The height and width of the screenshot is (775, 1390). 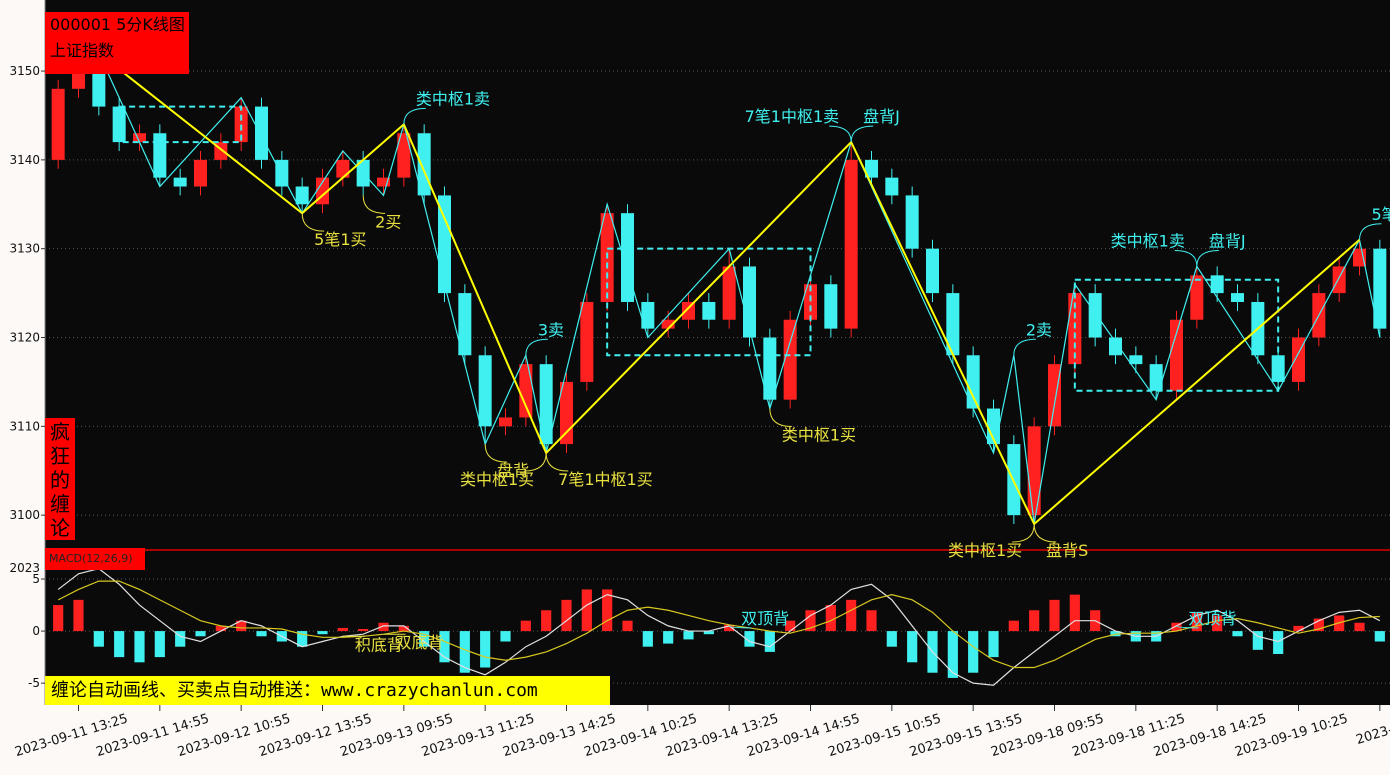 I want to click on footnote-banner: 缠论自动画线、买卖点自动推送：www.crazychanlun.com, so click(x=327, y=690).